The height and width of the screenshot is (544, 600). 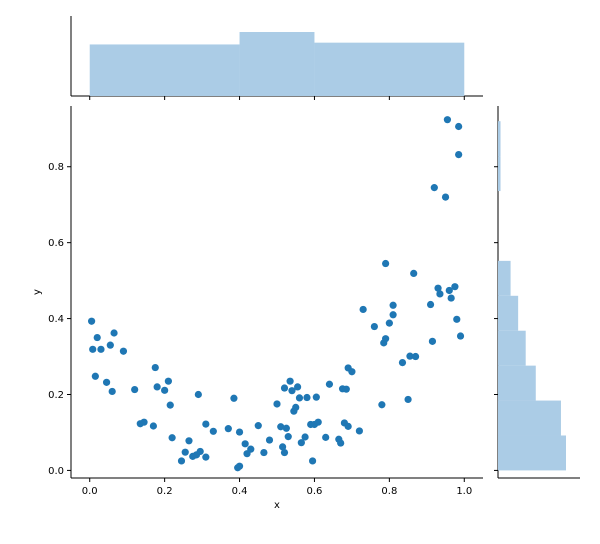 What do you see at coordinates (464, 491) in the screenshot?
I see `x-tick-label: 1.0` at bounding box center [464, 491].